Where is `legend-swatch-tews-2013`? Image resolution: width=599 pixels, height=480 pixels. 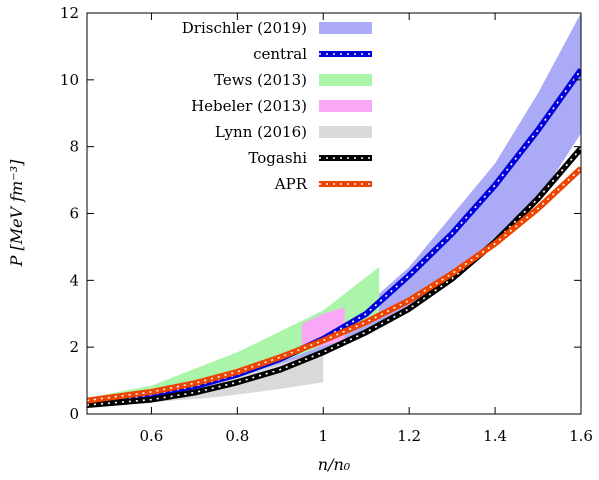
legend-swatch-tews-2013 is located at coordinates (345, 80).